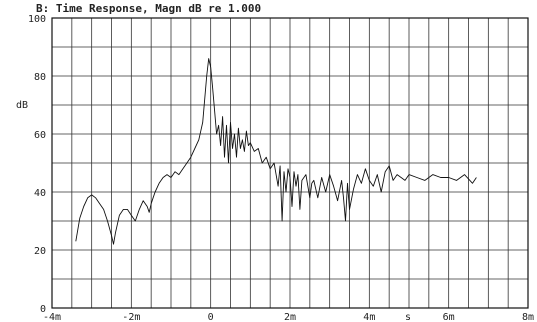 The width and height of the screenshot is (537, 322). Describe the element at coordinates (528, 317) in the screenshot. I see `x-tick-label: 8m` at that location.